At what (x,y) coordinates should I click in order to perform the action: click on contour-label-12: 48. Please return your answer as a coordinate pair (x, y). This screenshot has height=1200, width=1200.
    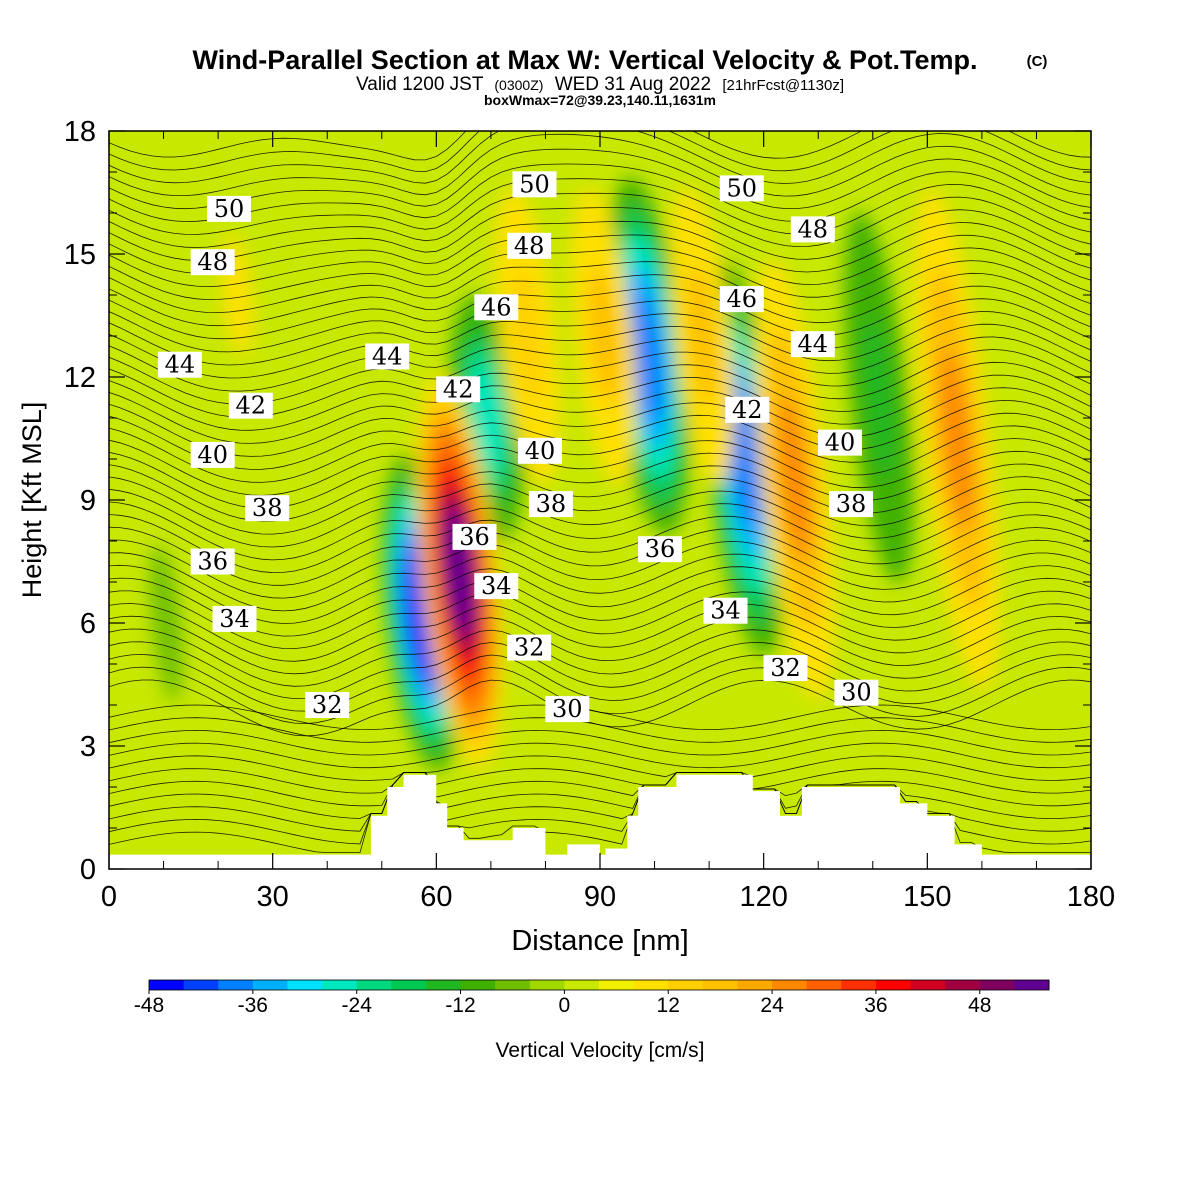
    Looking at the image, I should click on (529, 246).